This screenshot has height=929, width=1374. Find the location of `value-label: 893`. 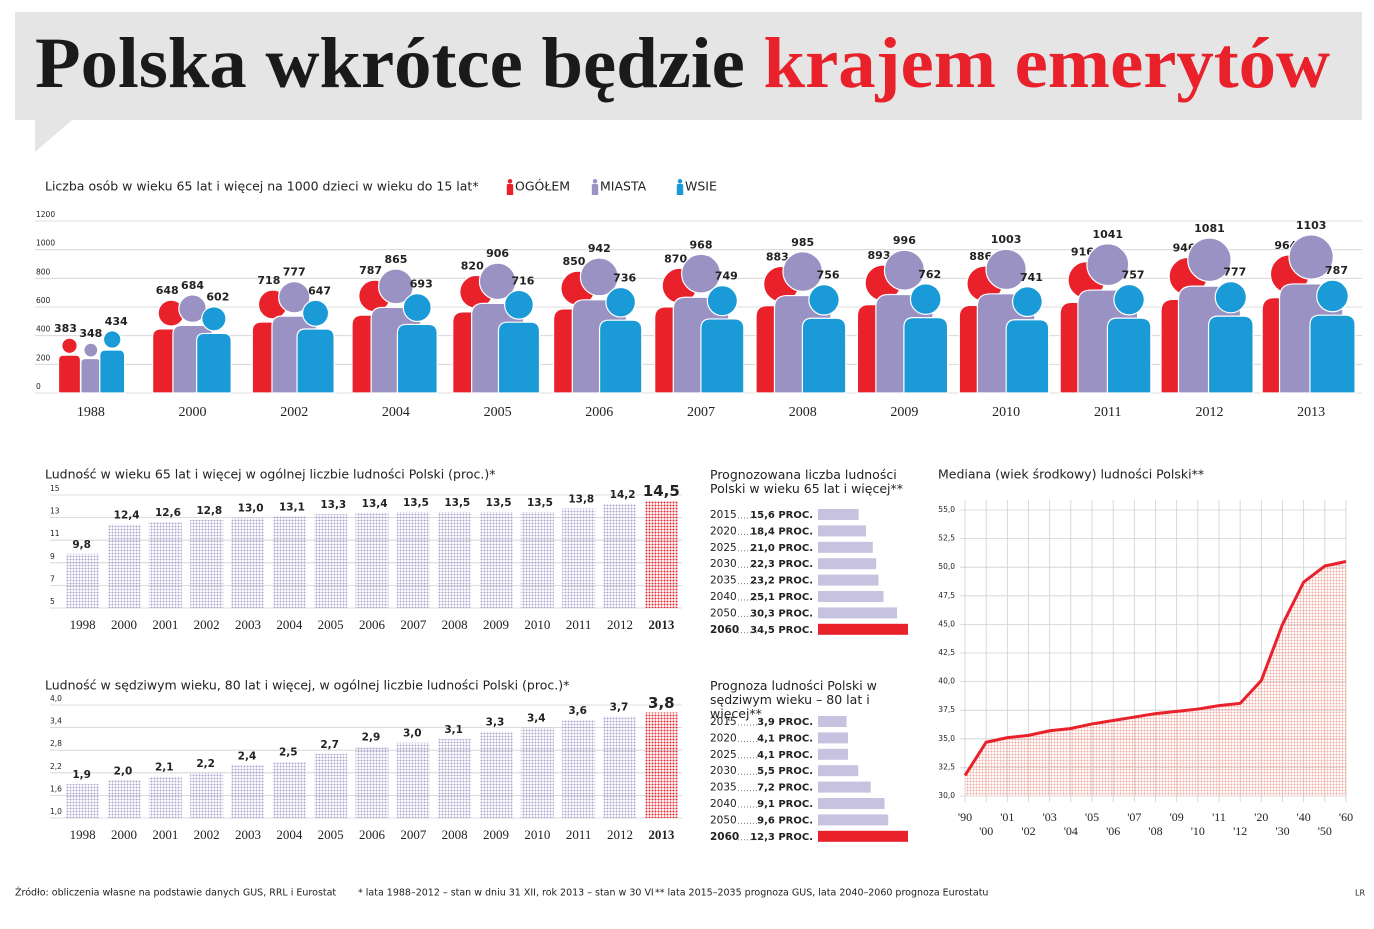

value-label: 893 is located at coordinates (879, 255).